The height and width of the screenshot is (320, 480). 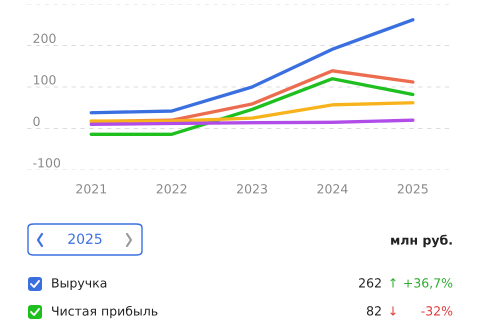 I want to click on y-tick-label: 100, so click(x=45, y=80).